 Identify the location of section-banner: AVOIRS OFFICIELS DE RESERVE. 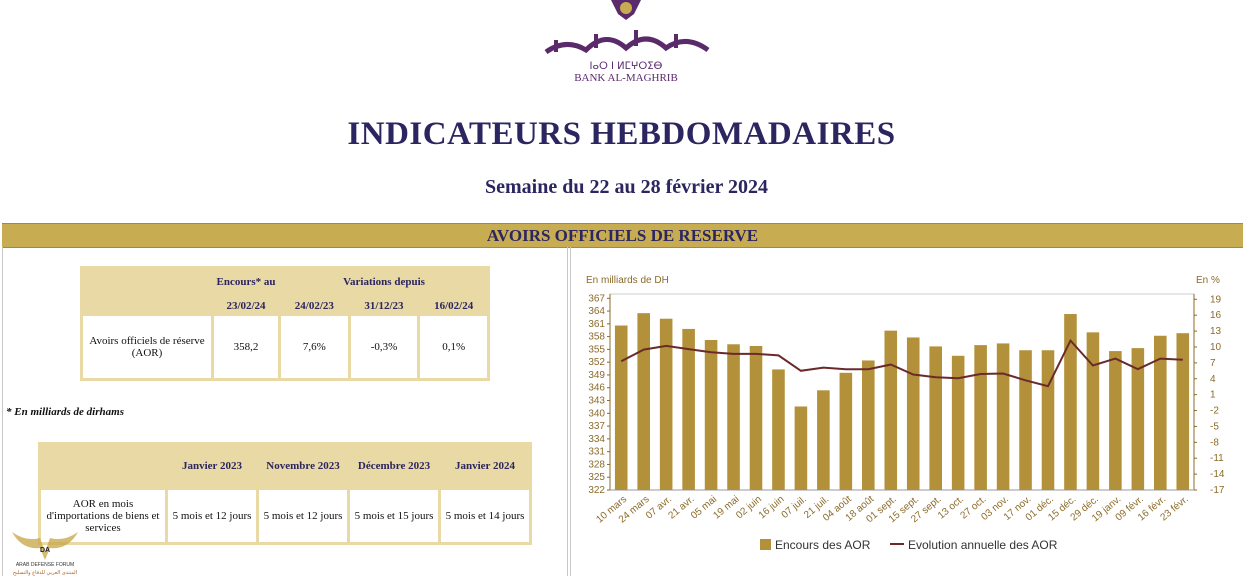
(622, 235).